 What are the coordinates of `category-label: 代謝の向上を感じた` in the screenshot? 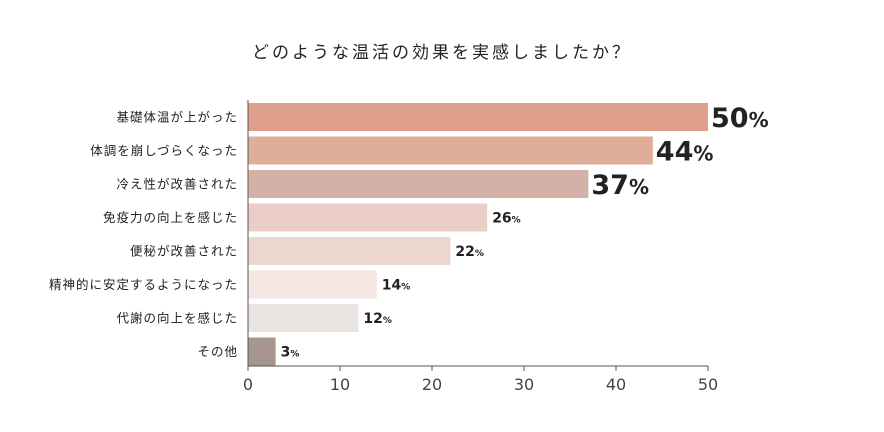 It's located at (177, 318).